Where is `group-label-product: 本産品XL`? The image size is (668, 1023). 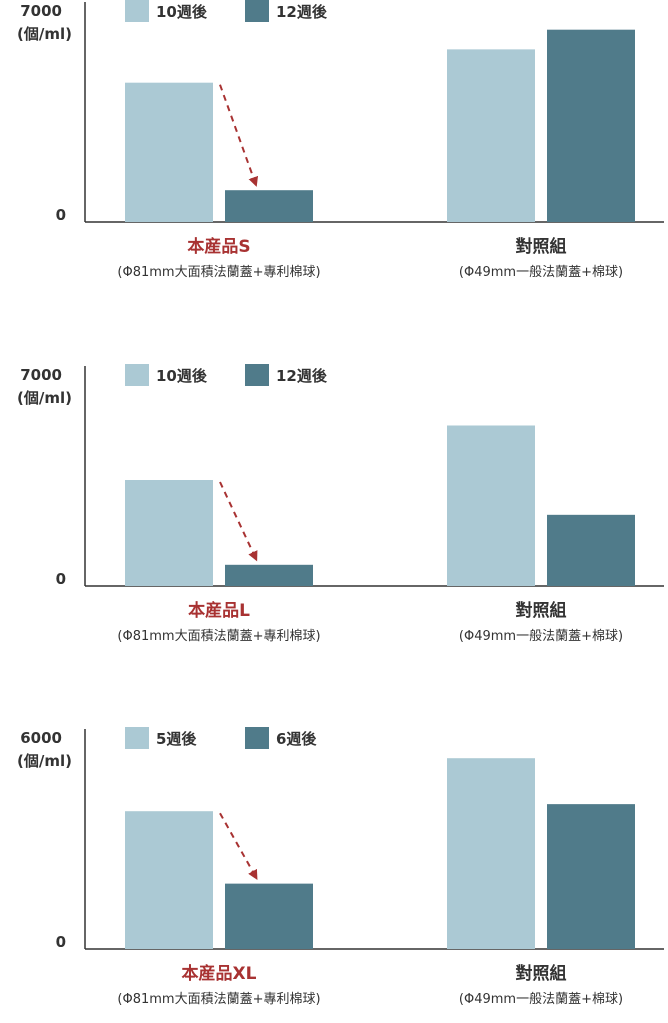
group-label-product: 本産品XL is located at coordinates (219, 973).